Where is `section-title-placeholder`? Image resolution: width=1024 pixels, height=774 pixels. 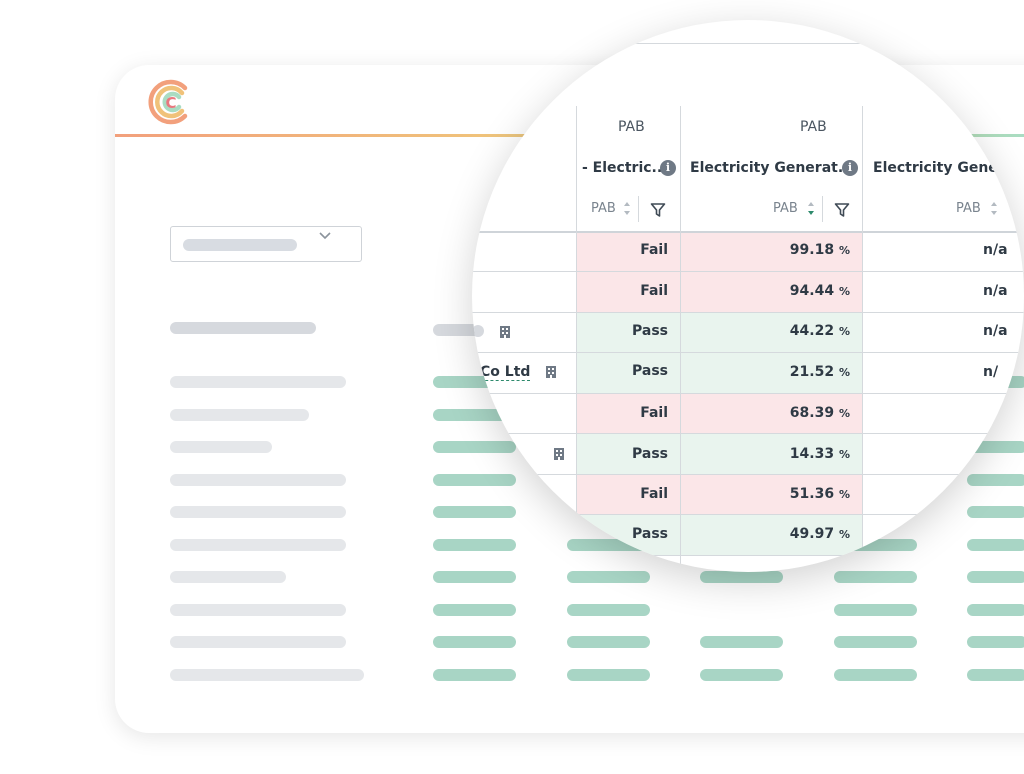 section-title-placeholder is located at coordinates (243, 328).